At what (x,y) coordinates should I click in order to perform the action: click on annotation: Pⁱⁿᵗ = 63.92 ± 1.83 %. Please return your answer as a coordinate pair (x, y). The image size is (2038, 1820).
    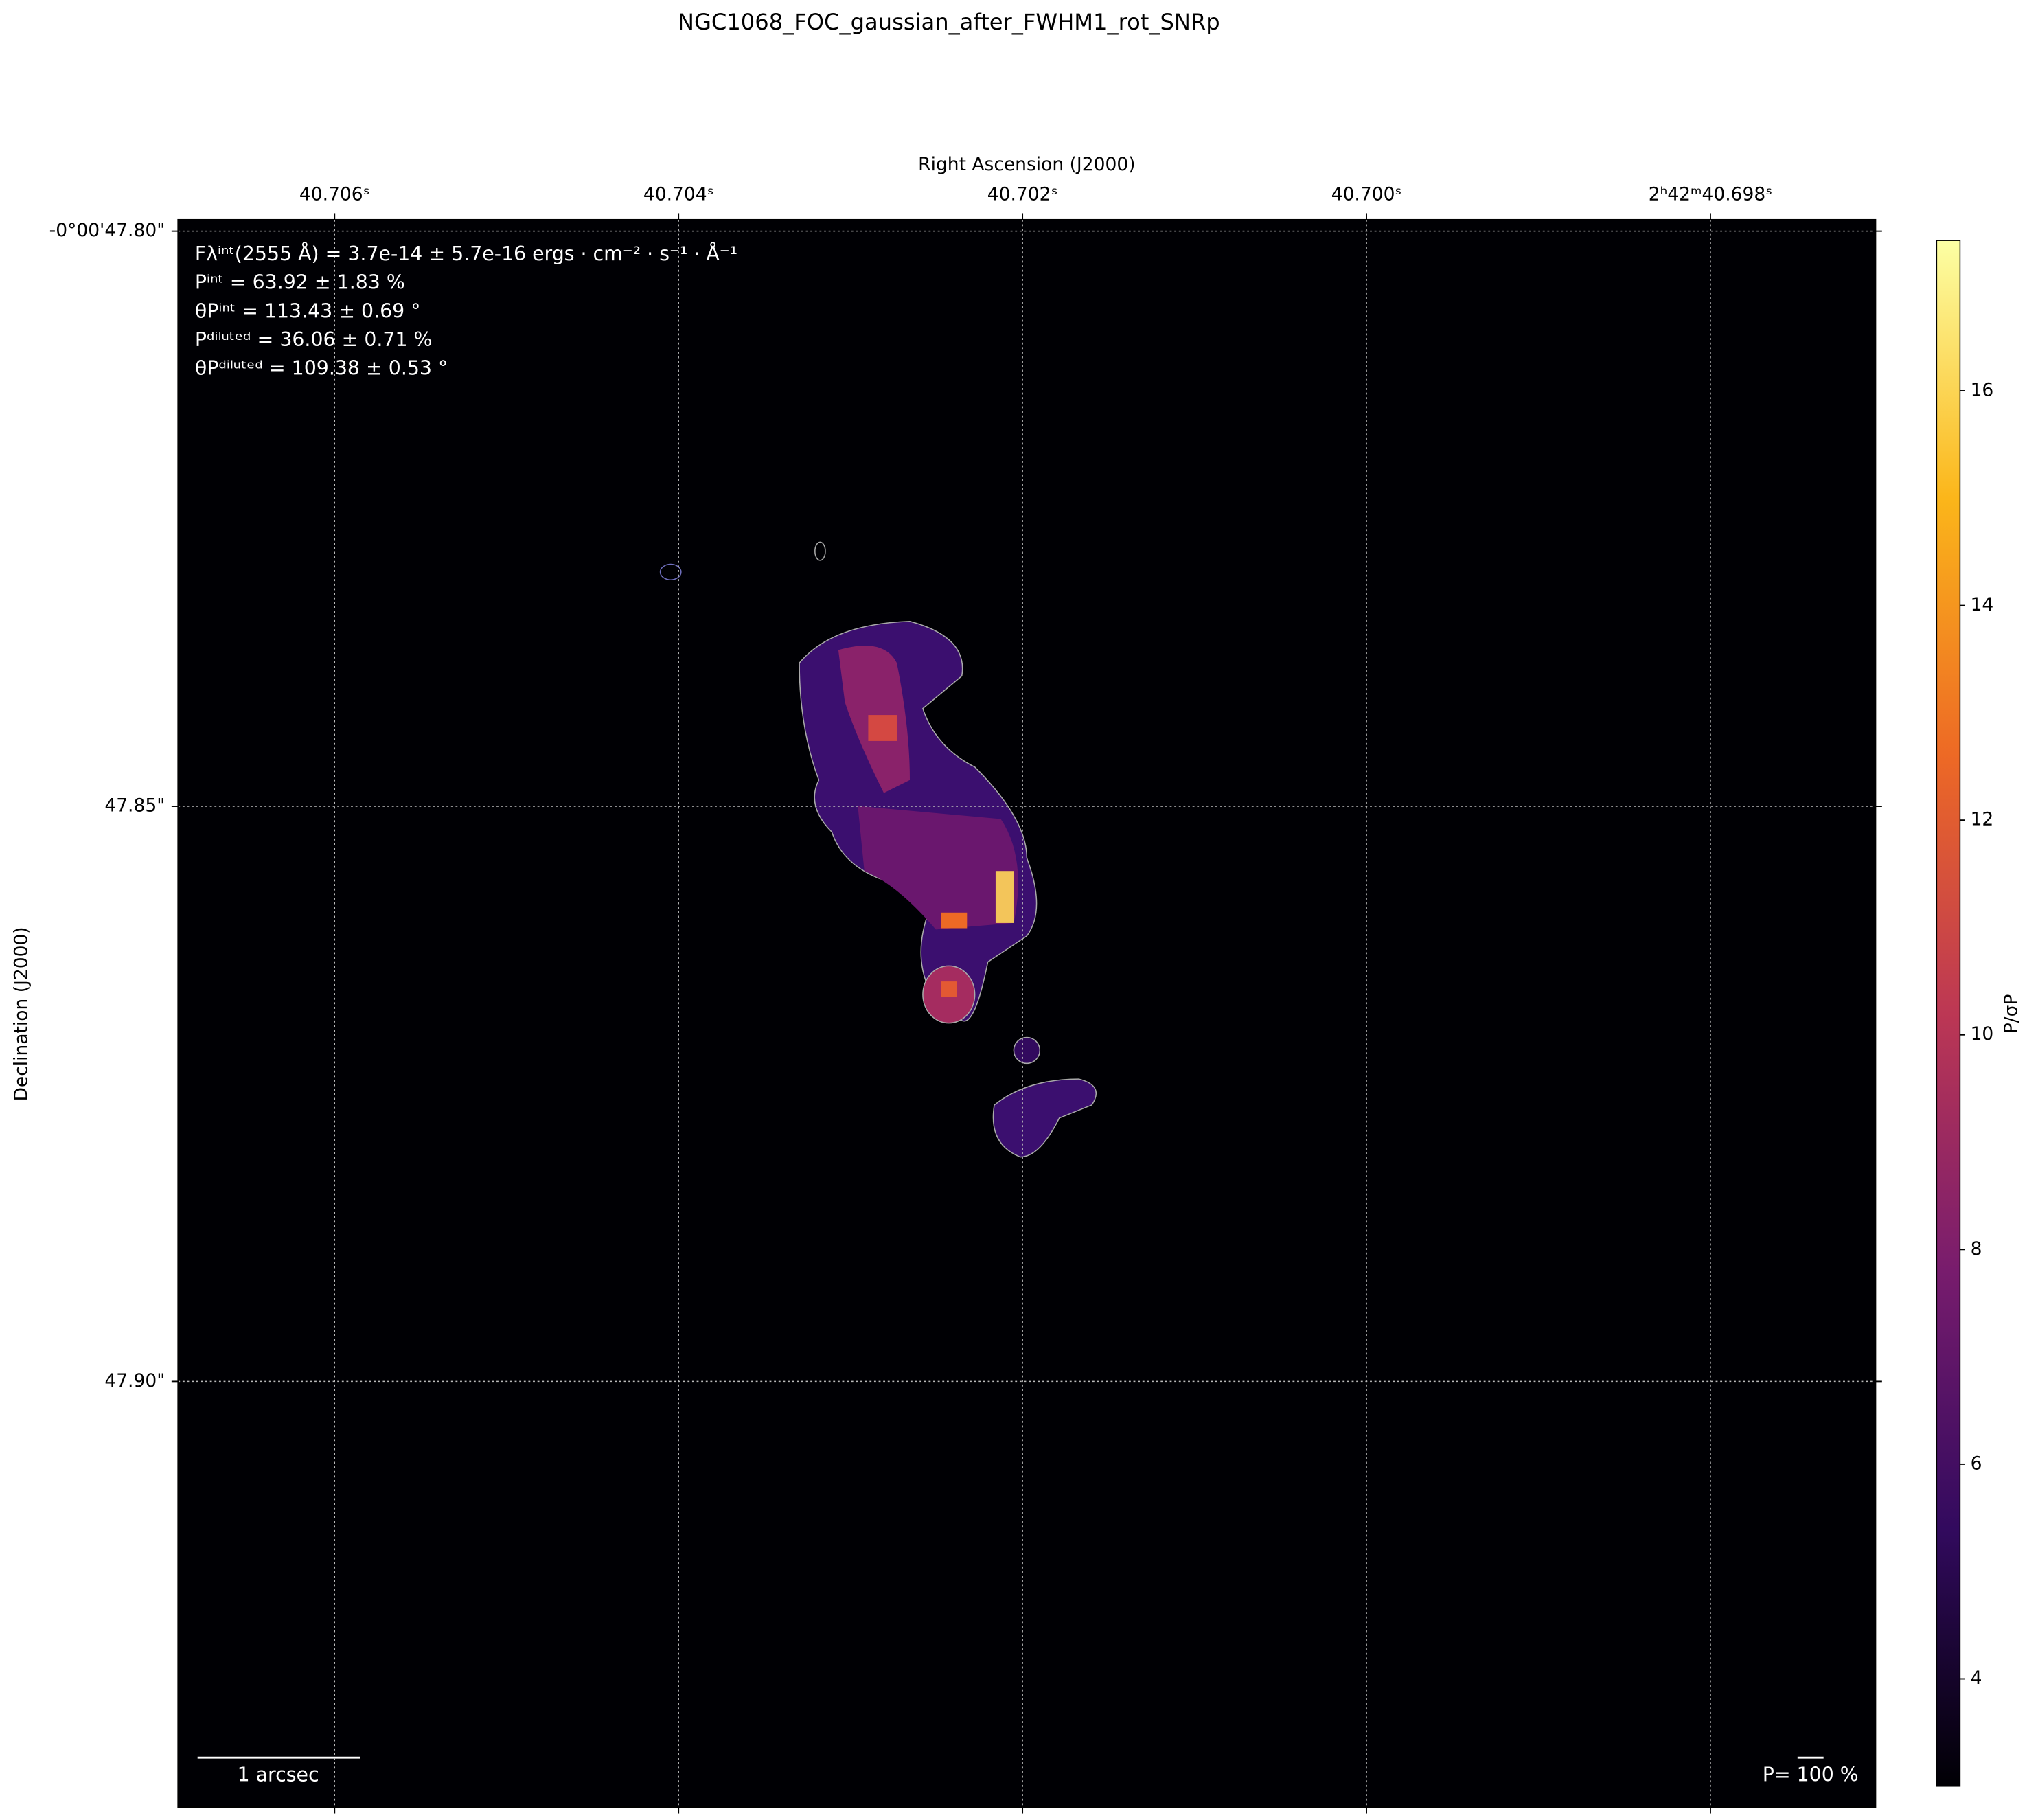
    Looking at the image, I should click on (300, 282).